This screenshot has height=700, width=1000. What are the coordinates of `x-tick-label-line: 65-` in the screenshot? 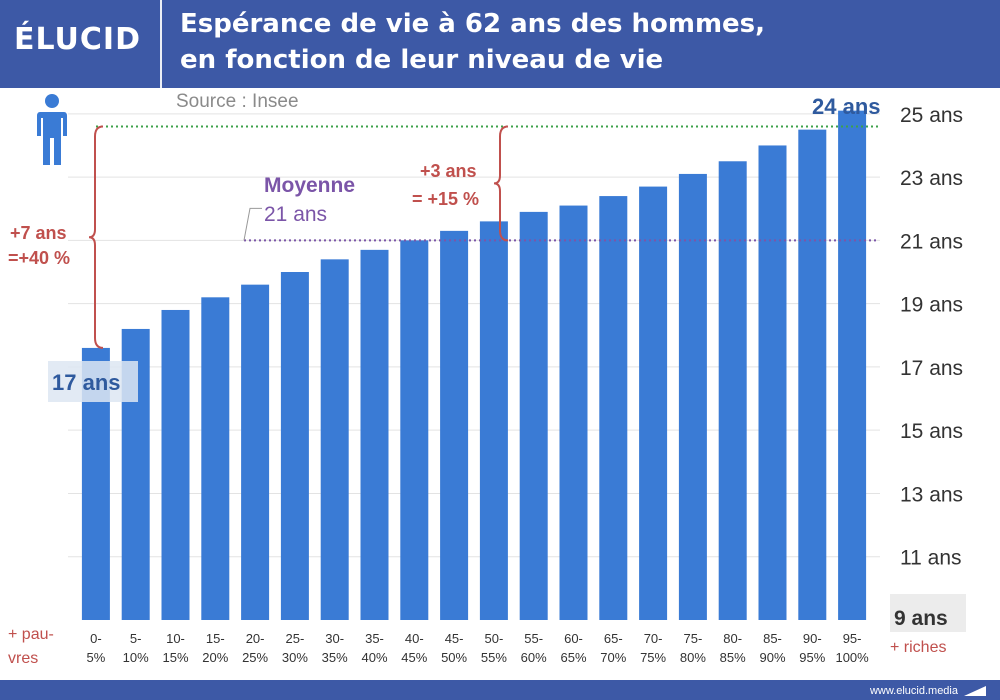 It's located at (613, 638).